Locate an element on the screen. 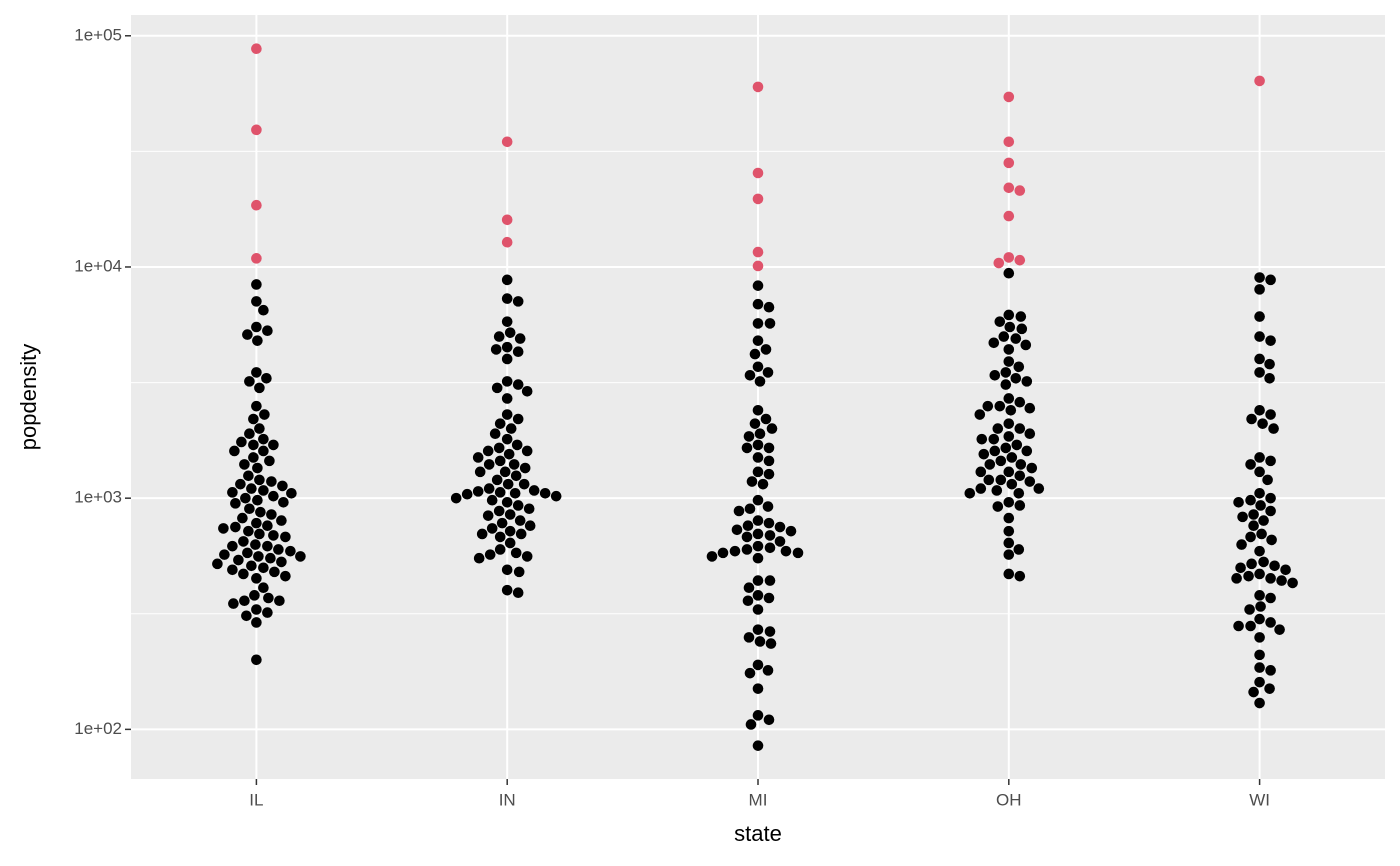 The height and width of the screenshot is (866, 1400). y-tick-label: 1e+03 is located at coordinates (98, 497).